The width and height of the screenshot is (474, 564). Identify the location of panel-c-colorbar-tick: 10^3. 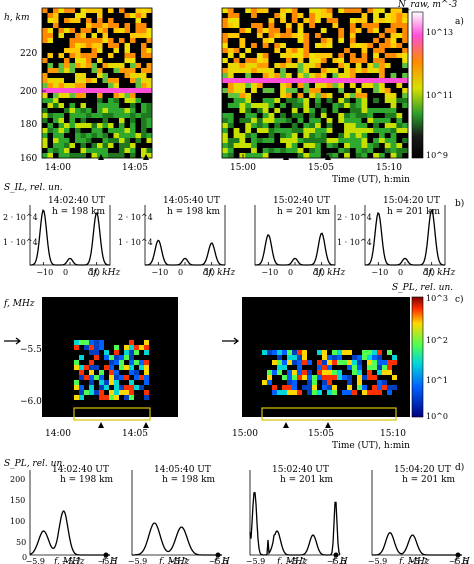
(437, 298).